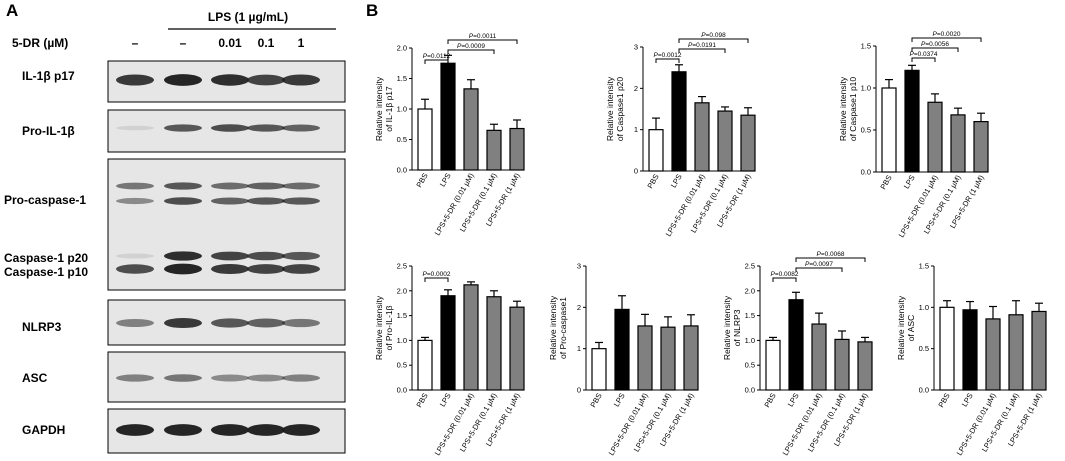  I want to click on p-value-label: P=0.0082, so click(784, 274).